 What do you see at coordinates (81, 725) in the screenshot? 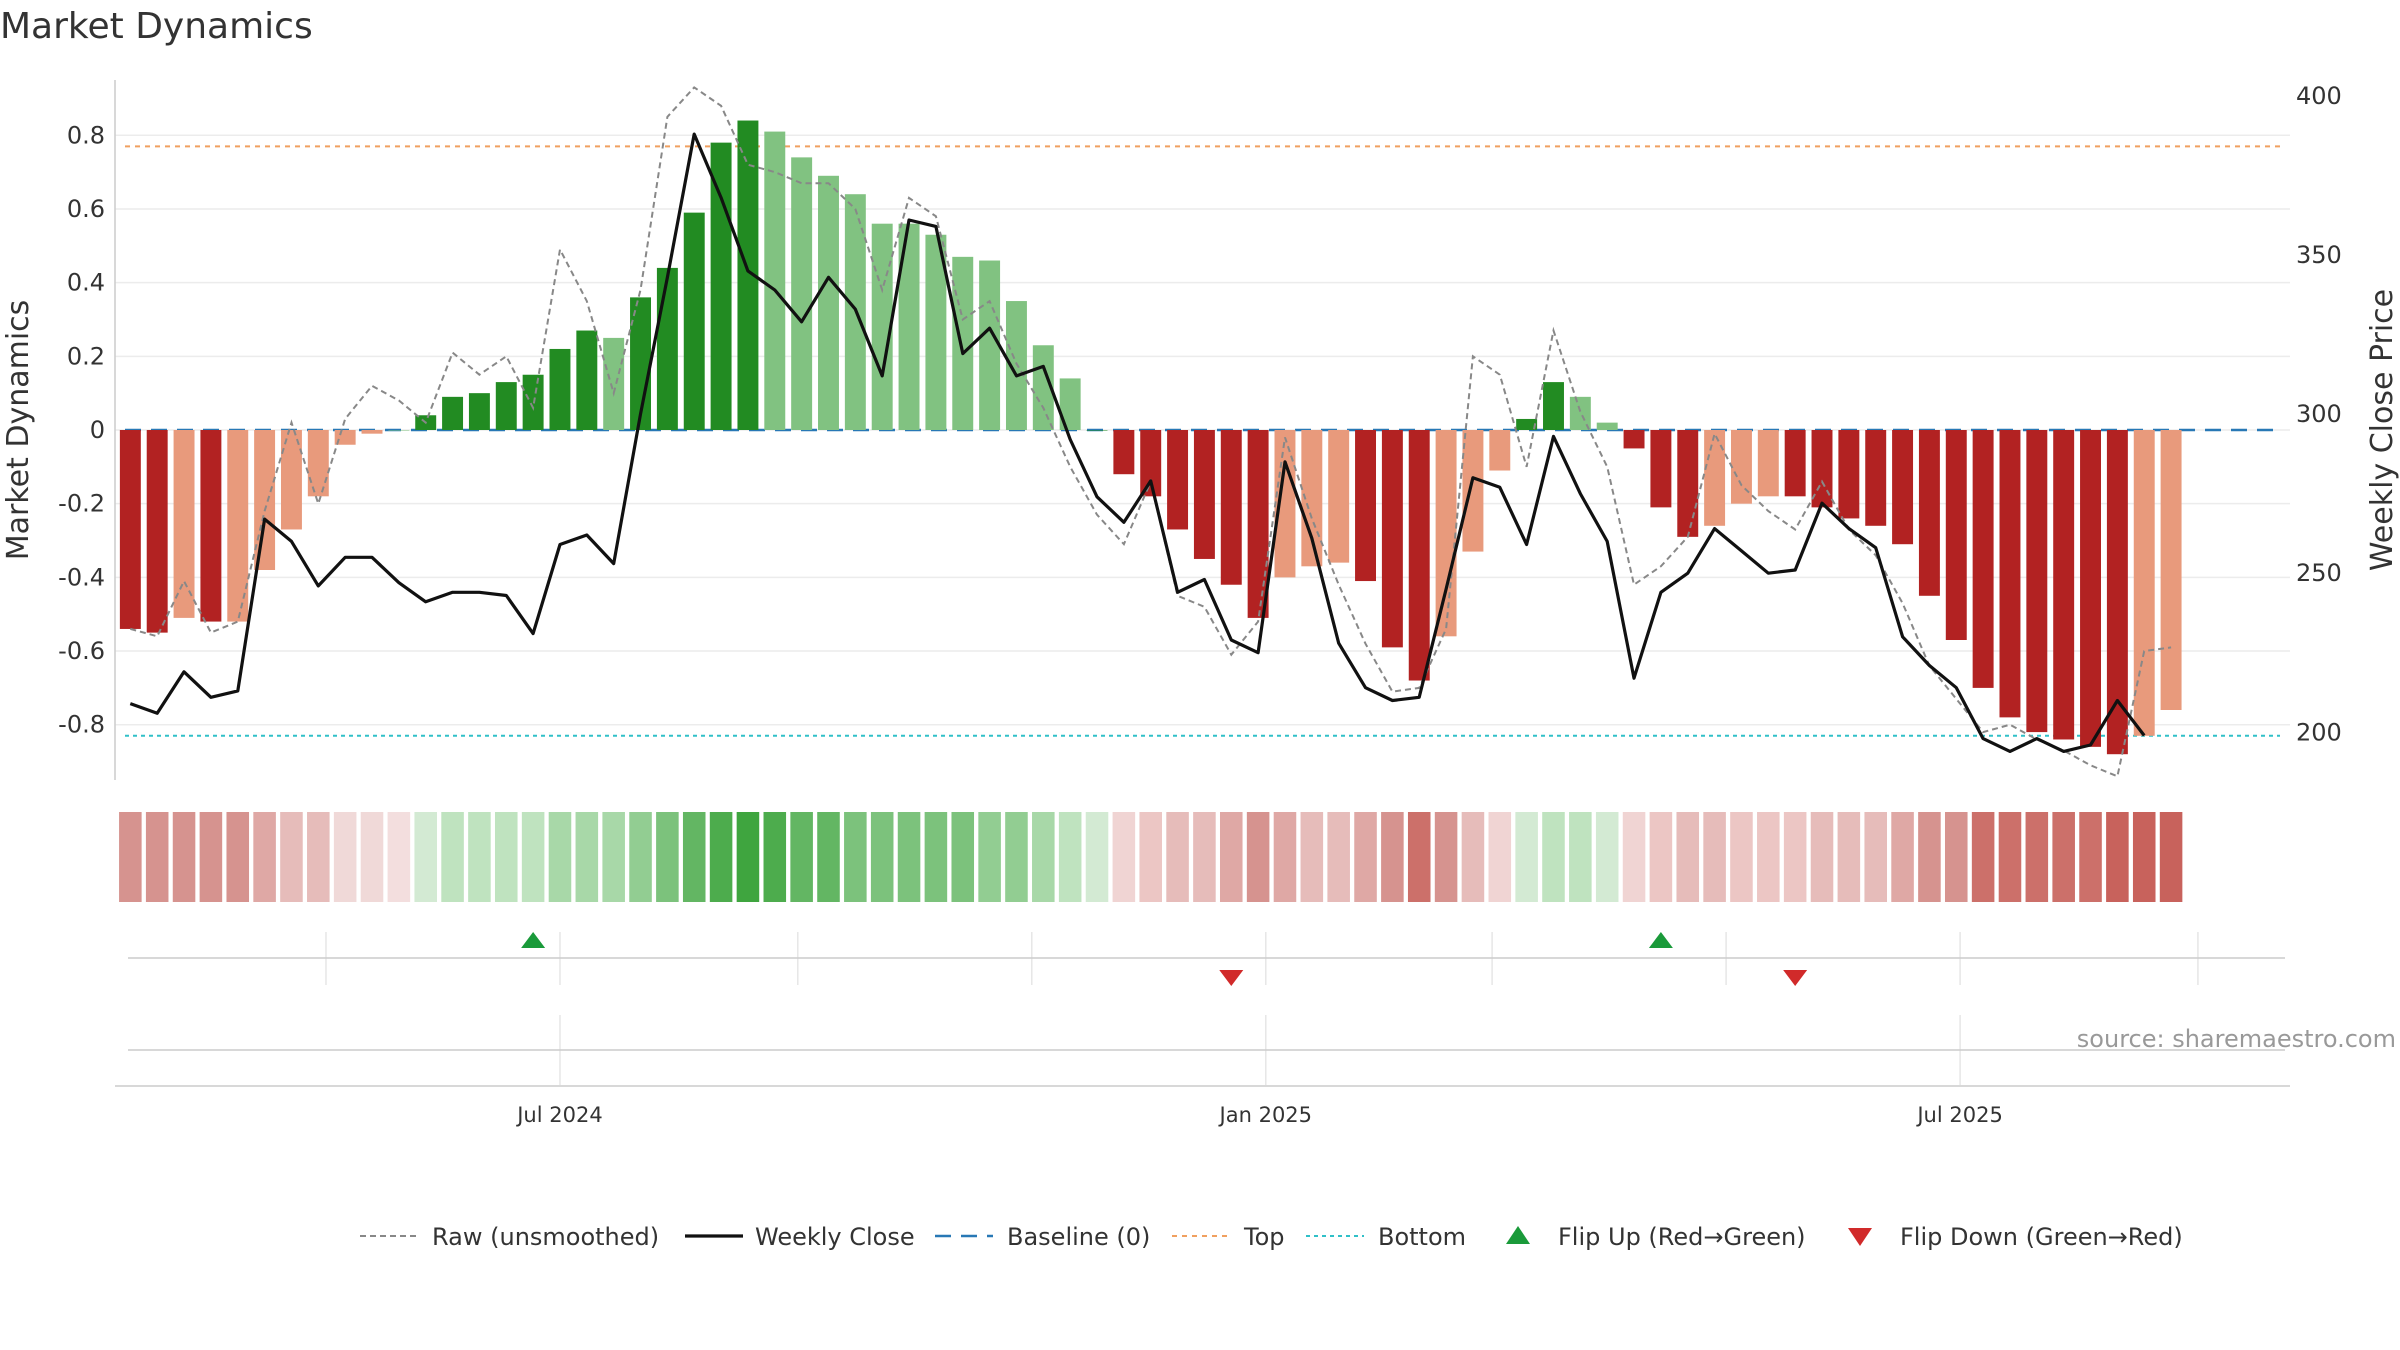
I see `y-tick-label: -0.8` at bounding box center [81, 725].